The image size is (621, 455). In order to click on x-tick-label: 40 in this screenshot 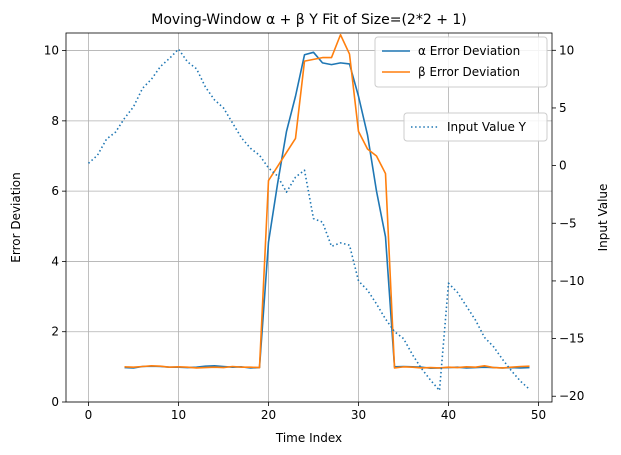, I will do `click(448, 415)`.